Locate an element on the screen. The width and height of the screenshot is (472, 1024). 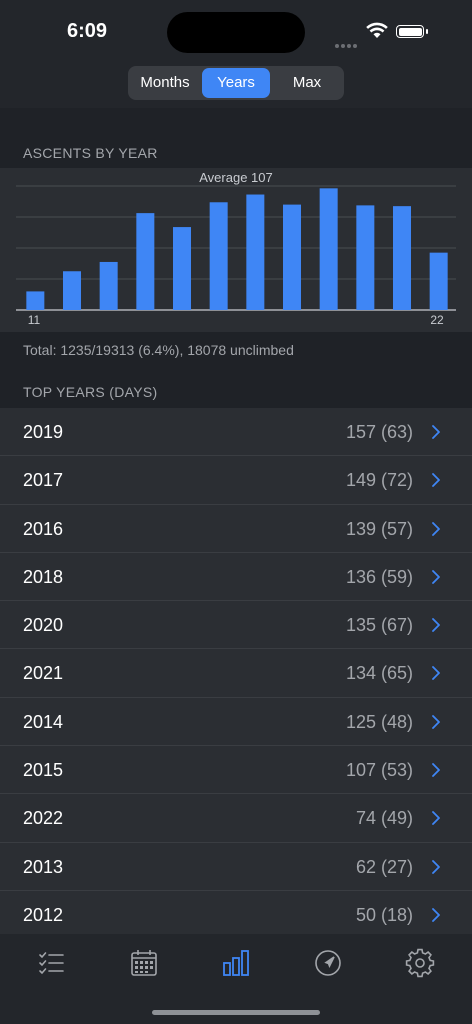
year-label: 2019 is located at coordinates (43, 432).